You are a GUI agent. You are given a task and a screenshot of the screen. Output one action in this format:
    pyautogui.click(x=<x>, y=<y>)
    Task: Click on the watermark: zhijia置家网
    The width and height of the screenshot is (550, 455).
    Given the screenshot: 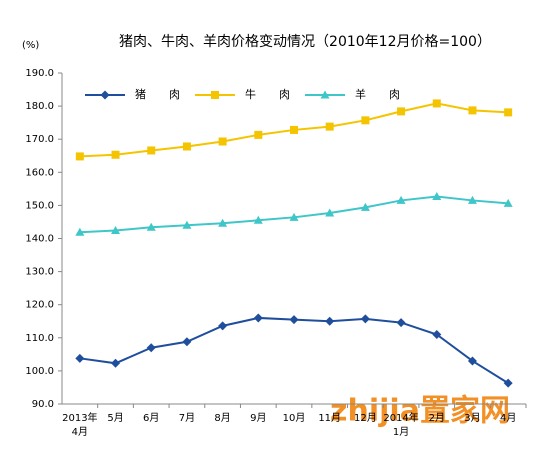 What is the action you would take?
    pyautogui.click(x=420, y=411)
    